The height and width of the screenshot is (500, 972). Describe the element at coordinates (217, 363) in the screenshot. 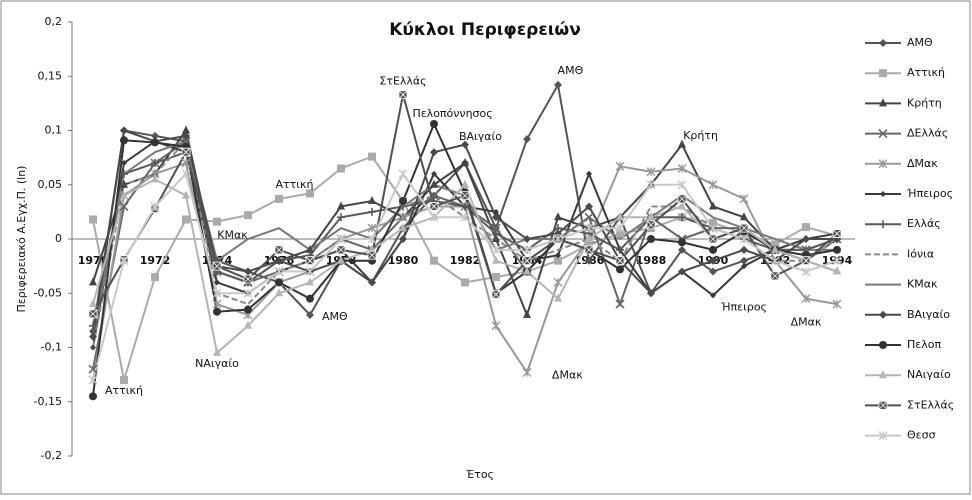

I see `annotation: ΝΑιγαίο` at that location.